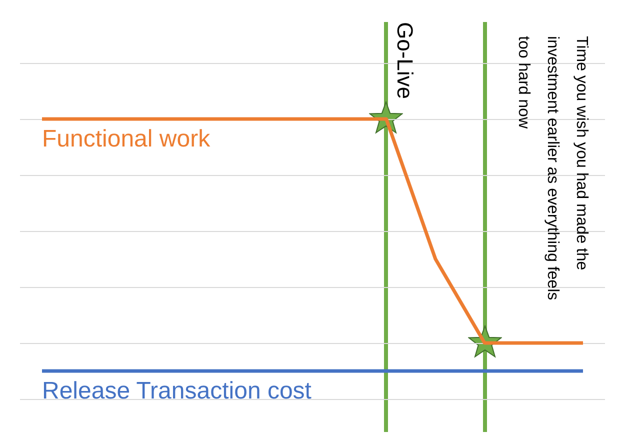 The image size is (625, 435). I want to click on series-label: Functional work, so click(127, 139).